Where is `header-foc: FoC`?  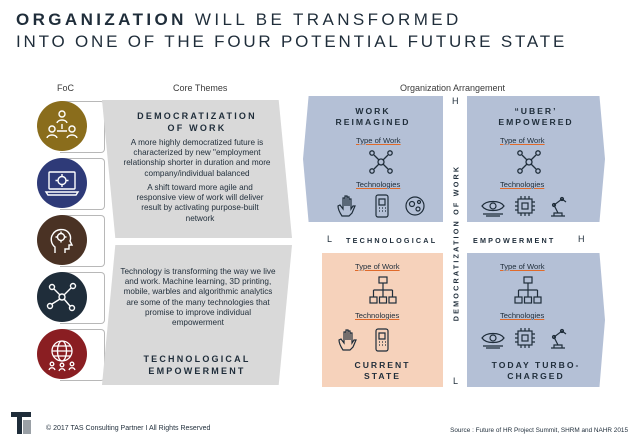
header-foc: FoC is located at coordinates (66, 88).